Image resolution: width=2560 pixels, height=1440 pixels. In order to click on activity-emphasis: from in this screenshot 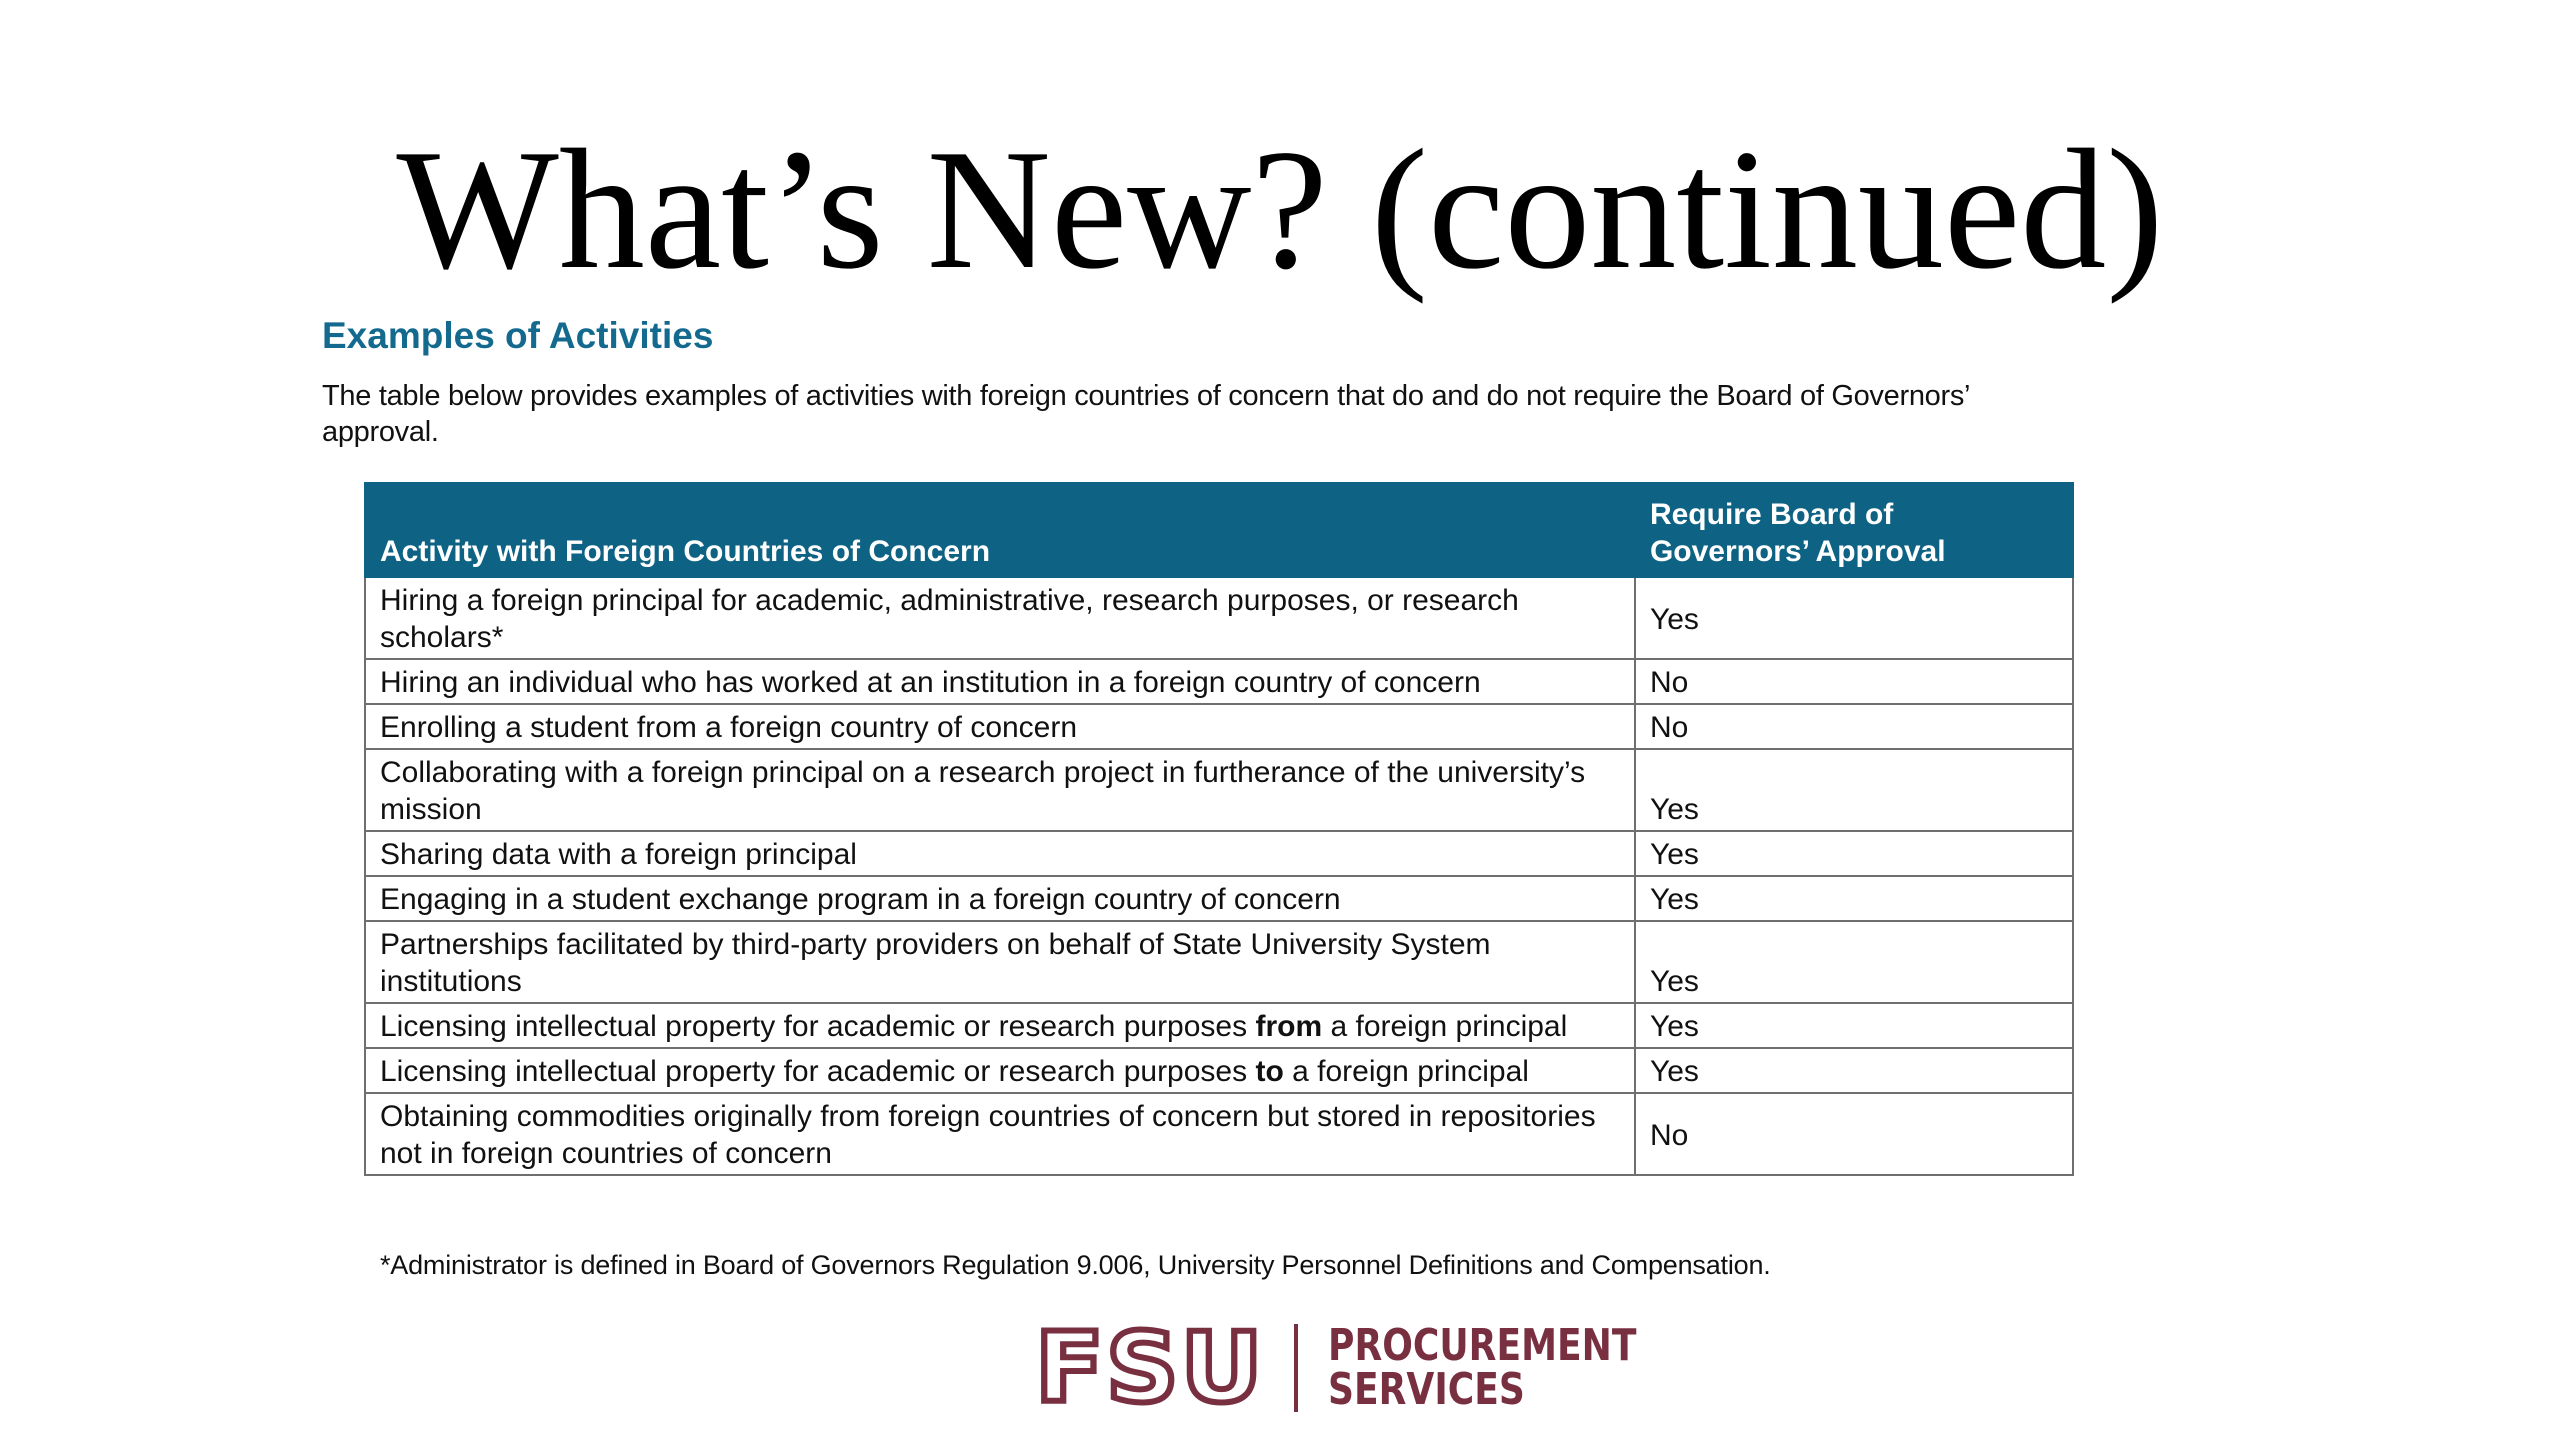, I will do `click(1289, 1026)`.